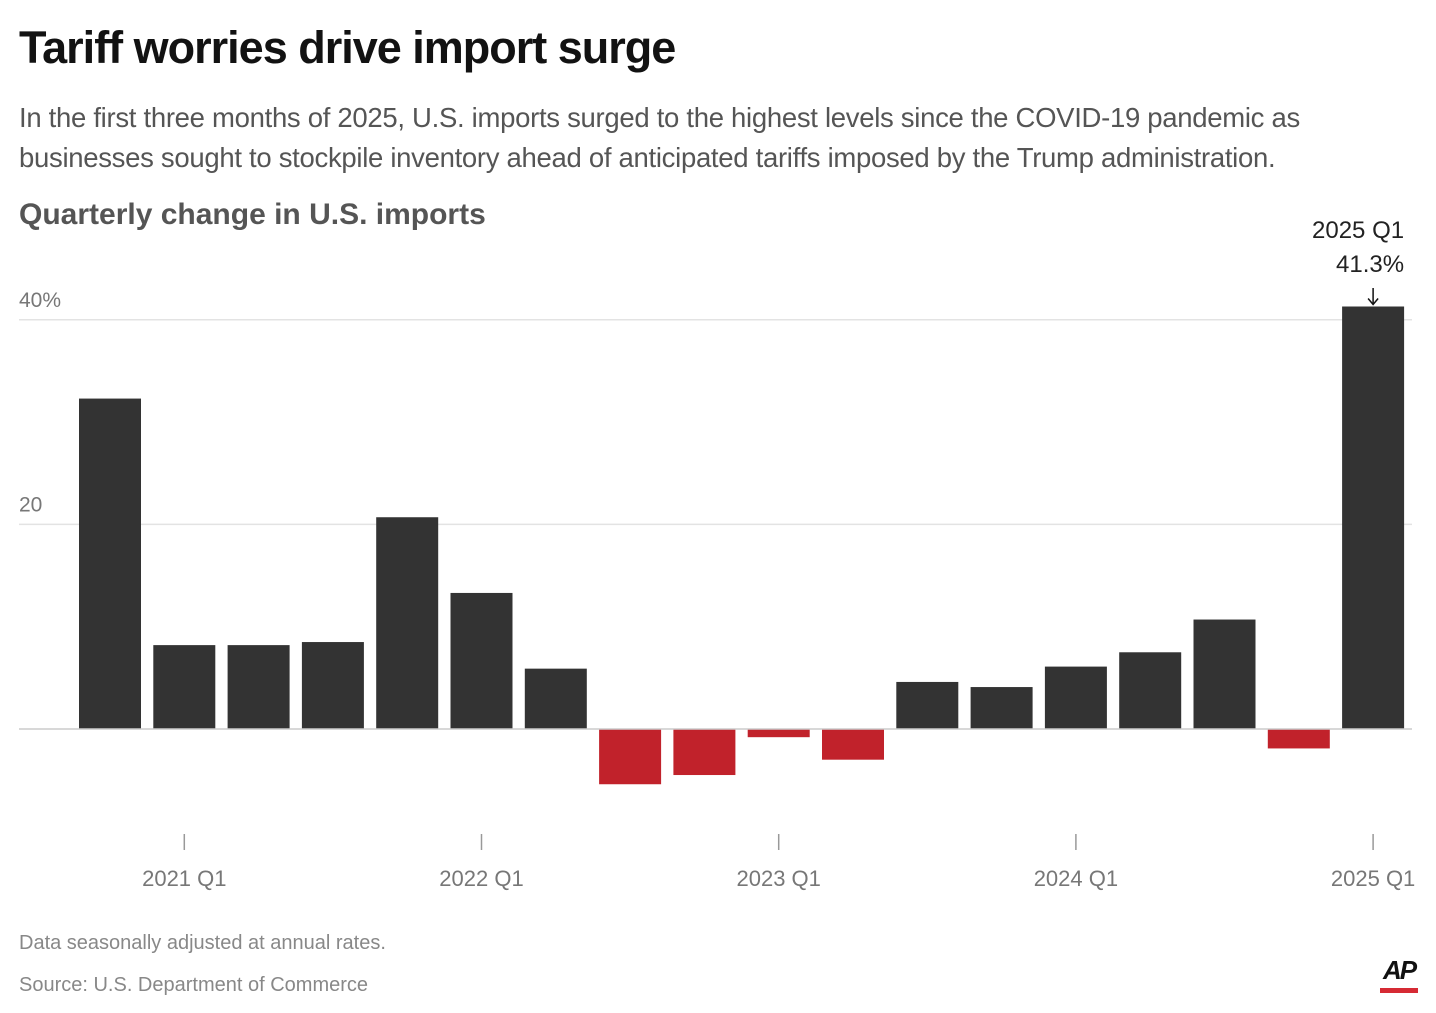  I want to click on bar-2023-q2, so click(853, 744).